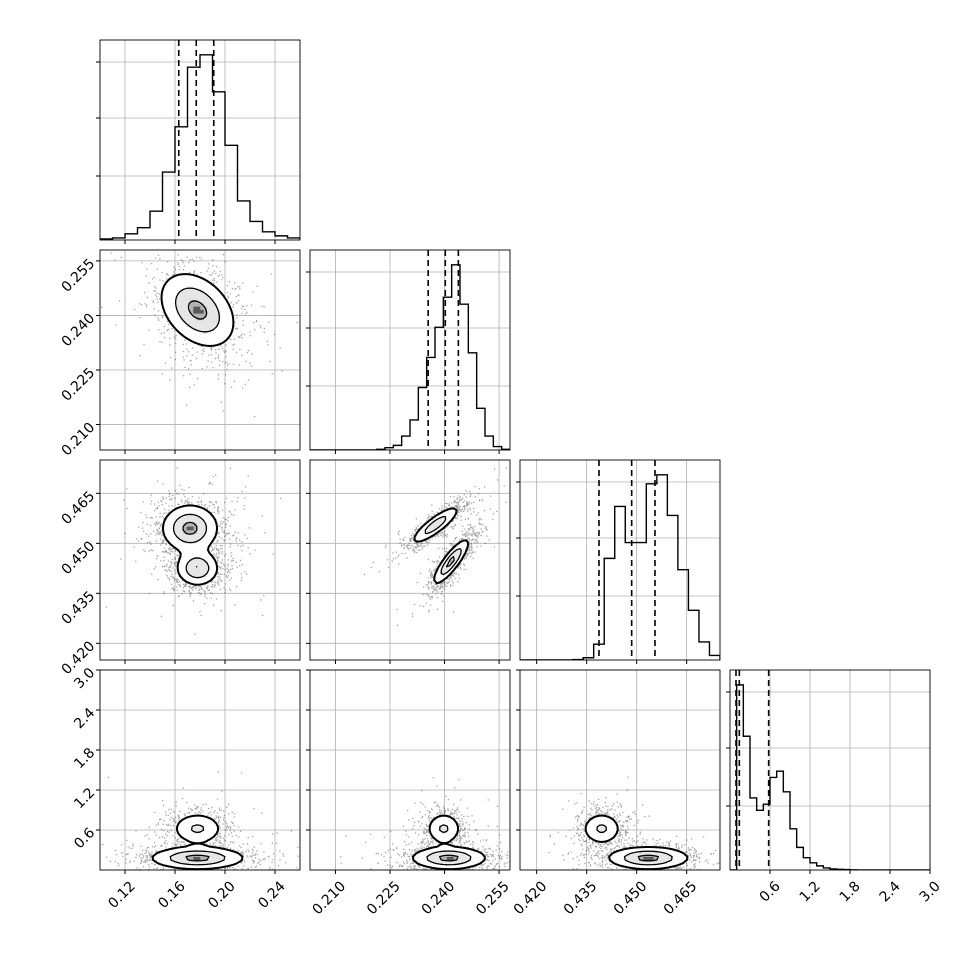  Describe the element at coordinates (79, 440) in the screenshot. I see `y-tick-label: 0.210` at that location.